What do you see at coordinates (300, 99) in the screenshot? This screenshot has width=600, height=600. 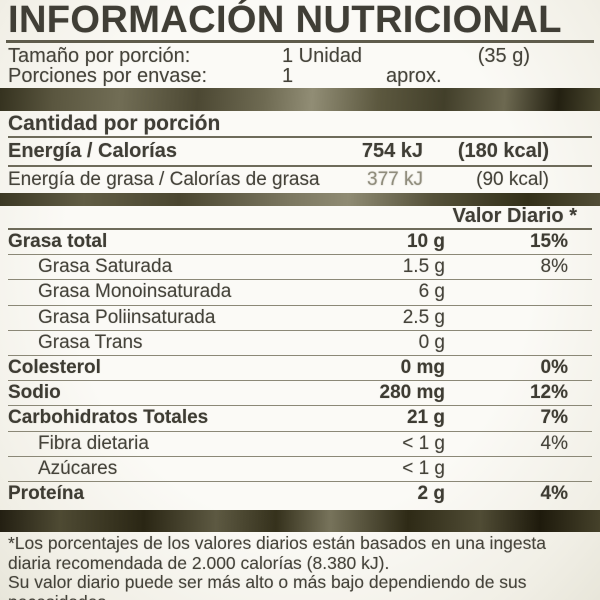 I see `divider-bar-top` at bounding box center [300, 99].